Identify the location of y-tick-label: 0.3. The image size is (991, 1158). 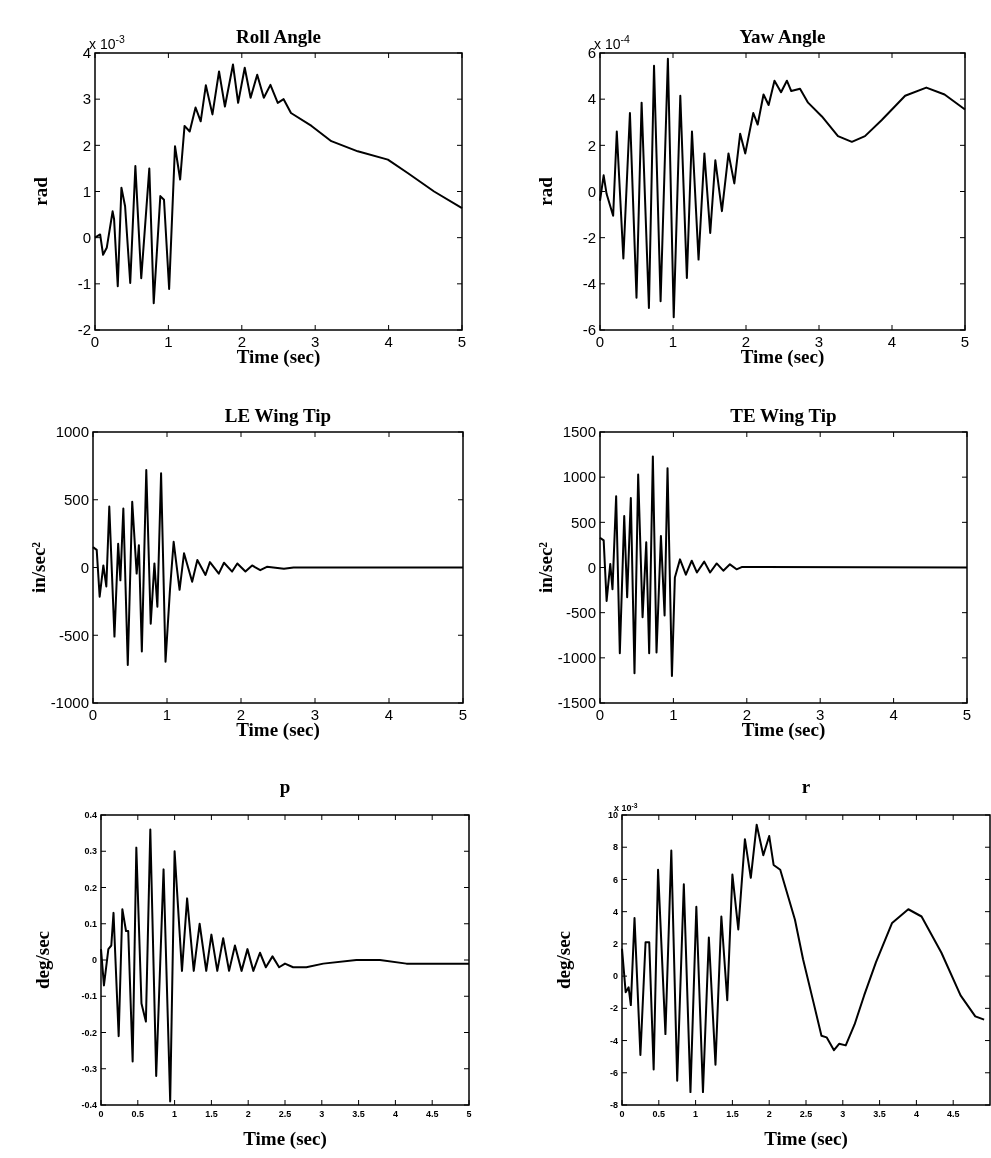
(90, 851).